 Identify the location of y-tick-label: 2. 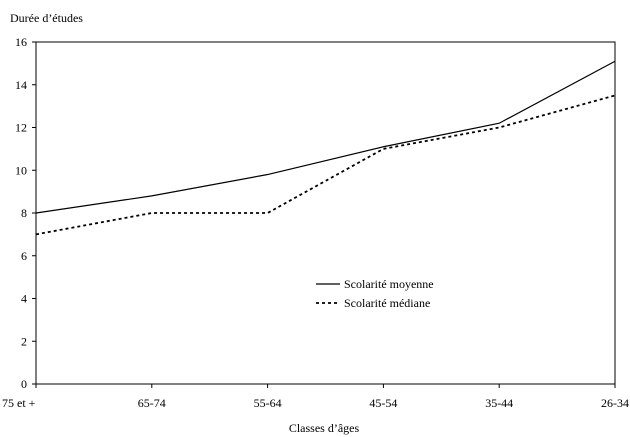
(24, 341).